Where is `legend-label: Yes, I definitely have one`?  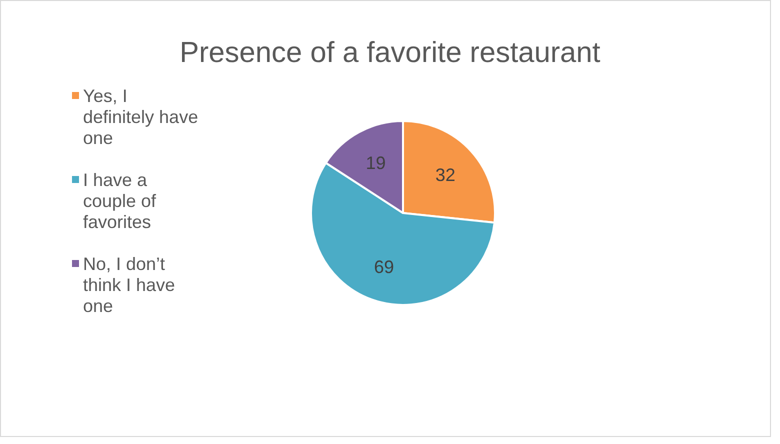 legend-label: Yes, I definitely have one is located at coordinates (140, 117).